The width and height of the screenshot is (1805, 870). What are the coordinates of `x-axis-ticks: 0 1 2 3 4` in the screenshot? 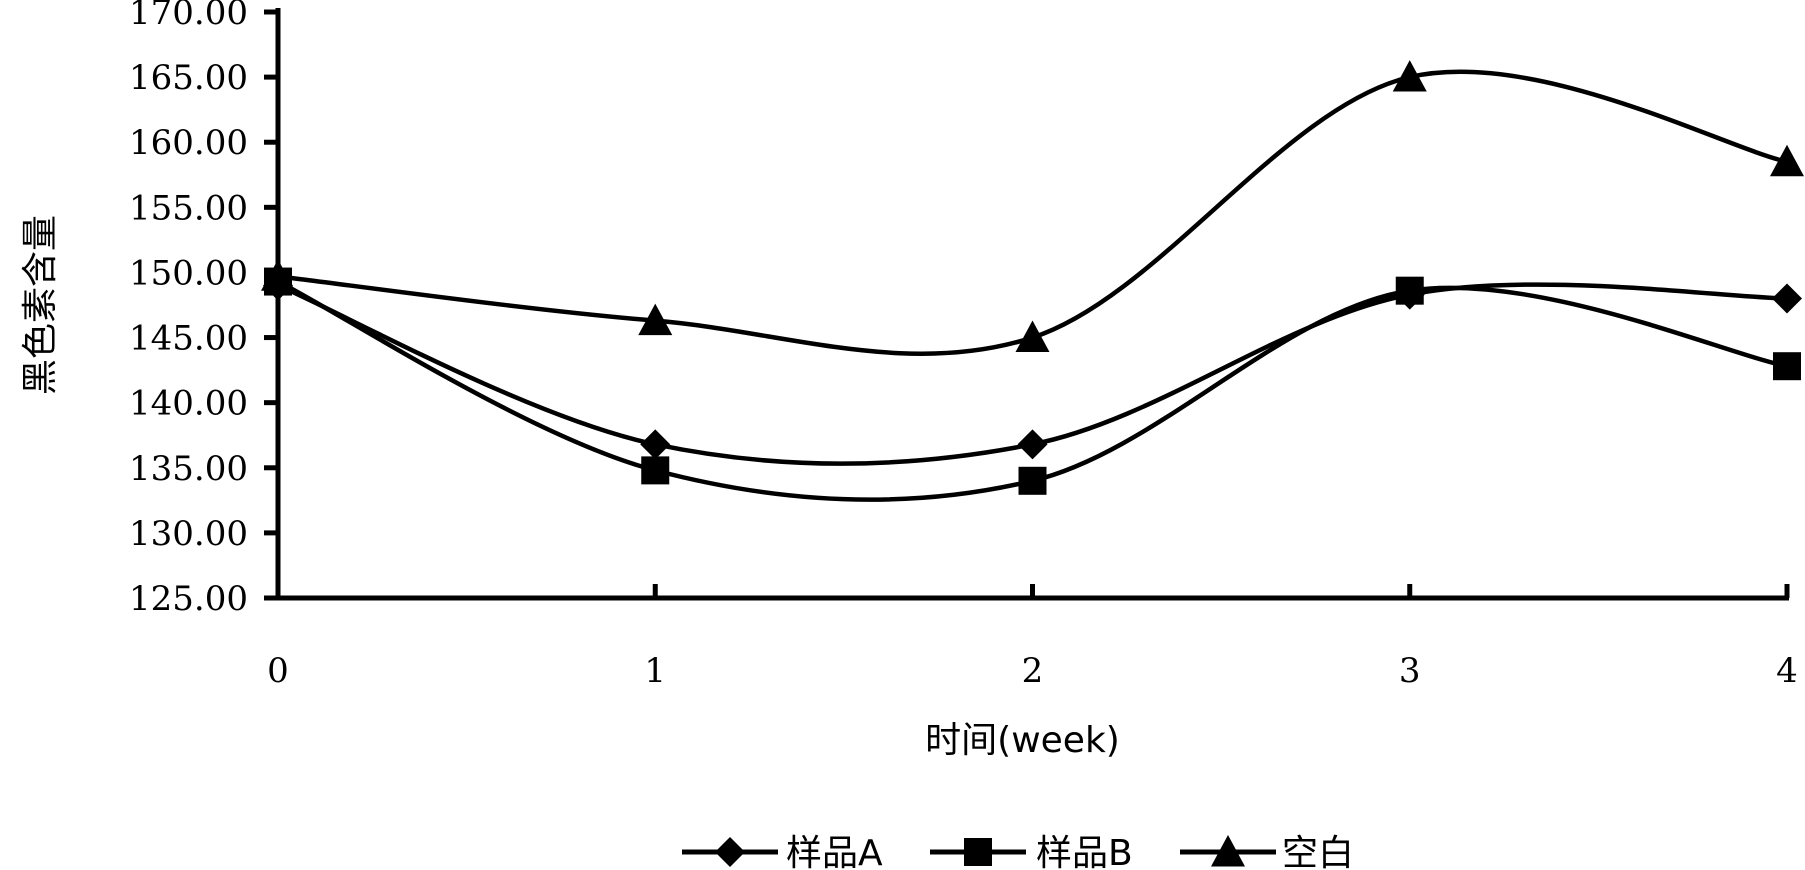 It's located at (1032, 637).